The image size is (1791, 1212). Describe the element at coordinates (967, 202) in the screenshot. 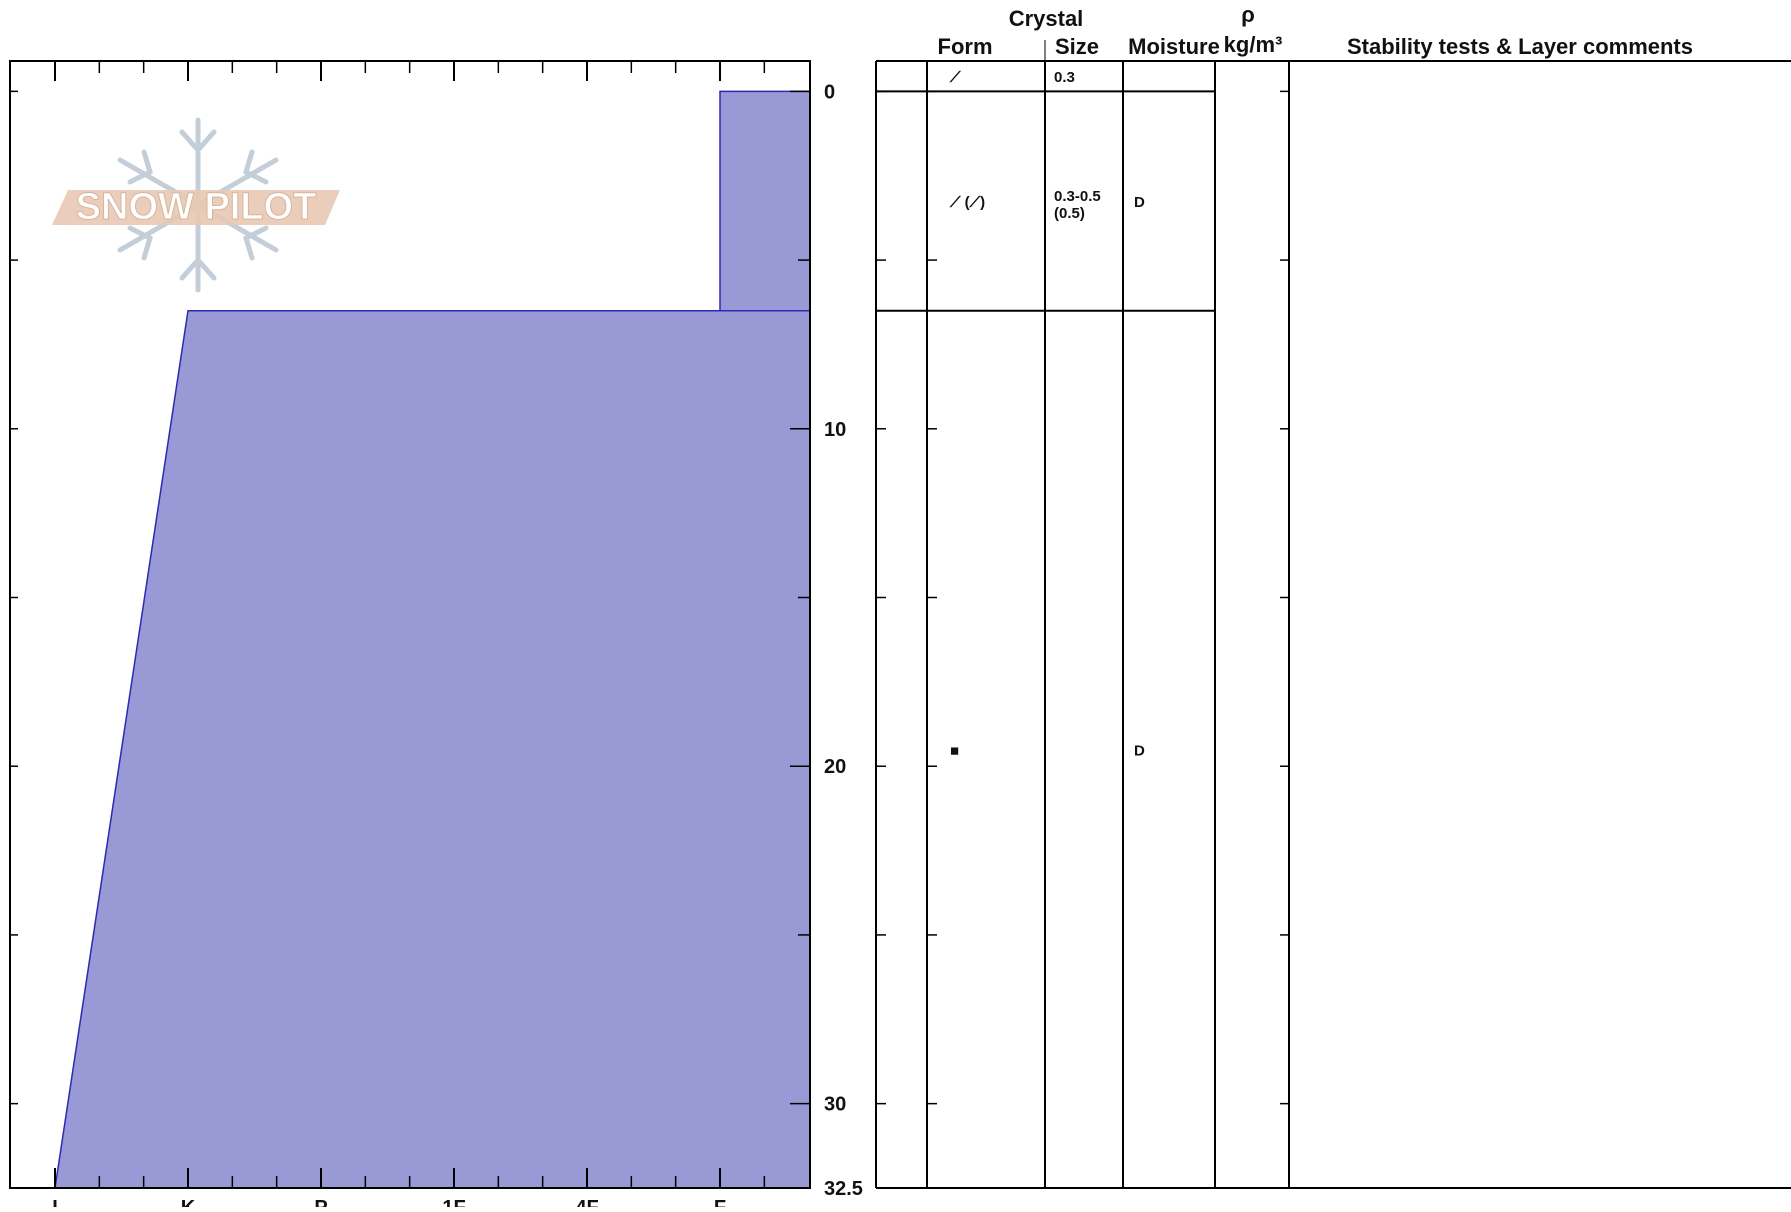

I see `grain-form-symbol: ⟋ (⟋)` at that location.